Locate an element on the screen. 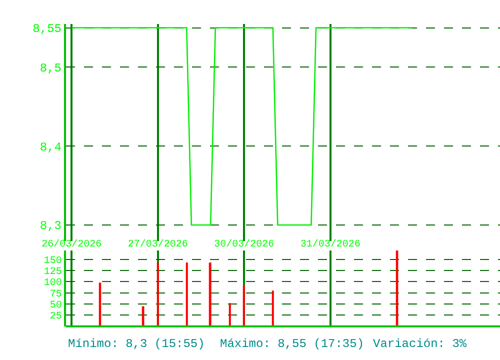 This screenshot has width=500, height=360. y-tick-label: 75 is located at coordinates (56, 294).